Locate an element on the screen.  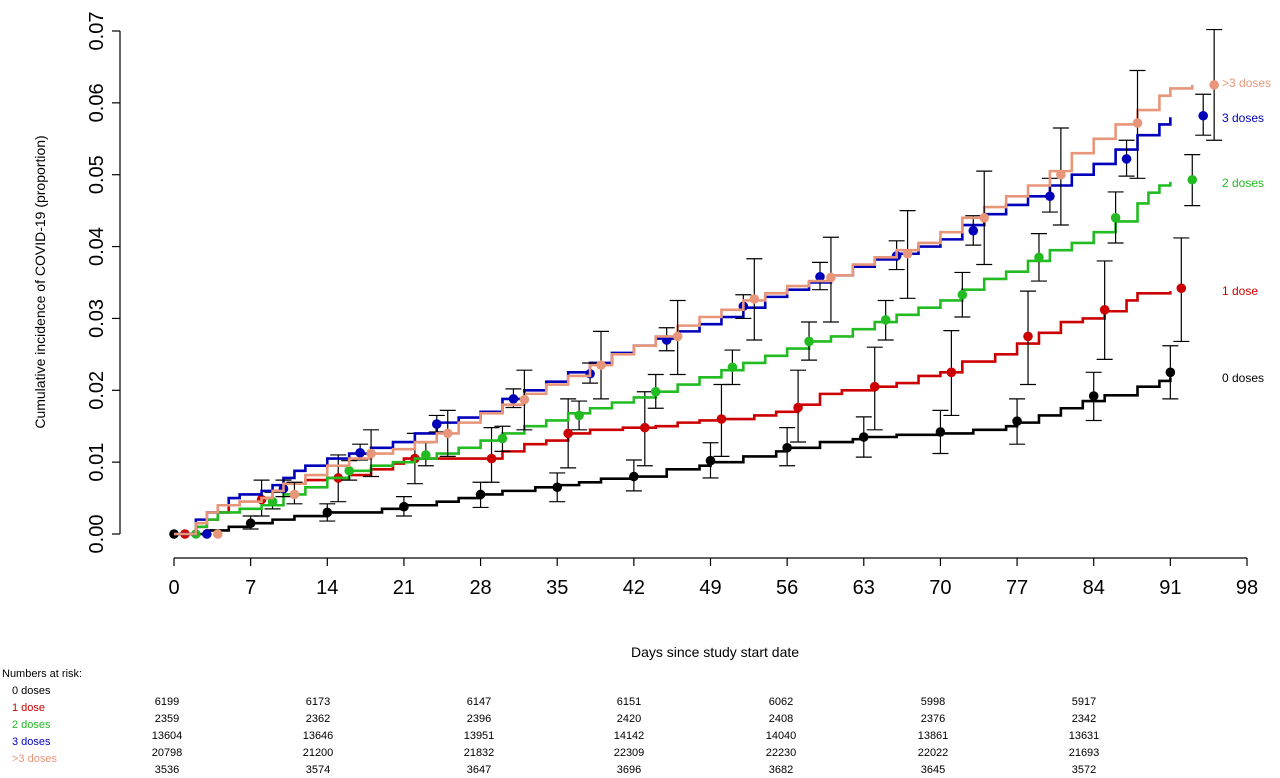
risk-cell: 6173 is located at coordinates (318, 702).